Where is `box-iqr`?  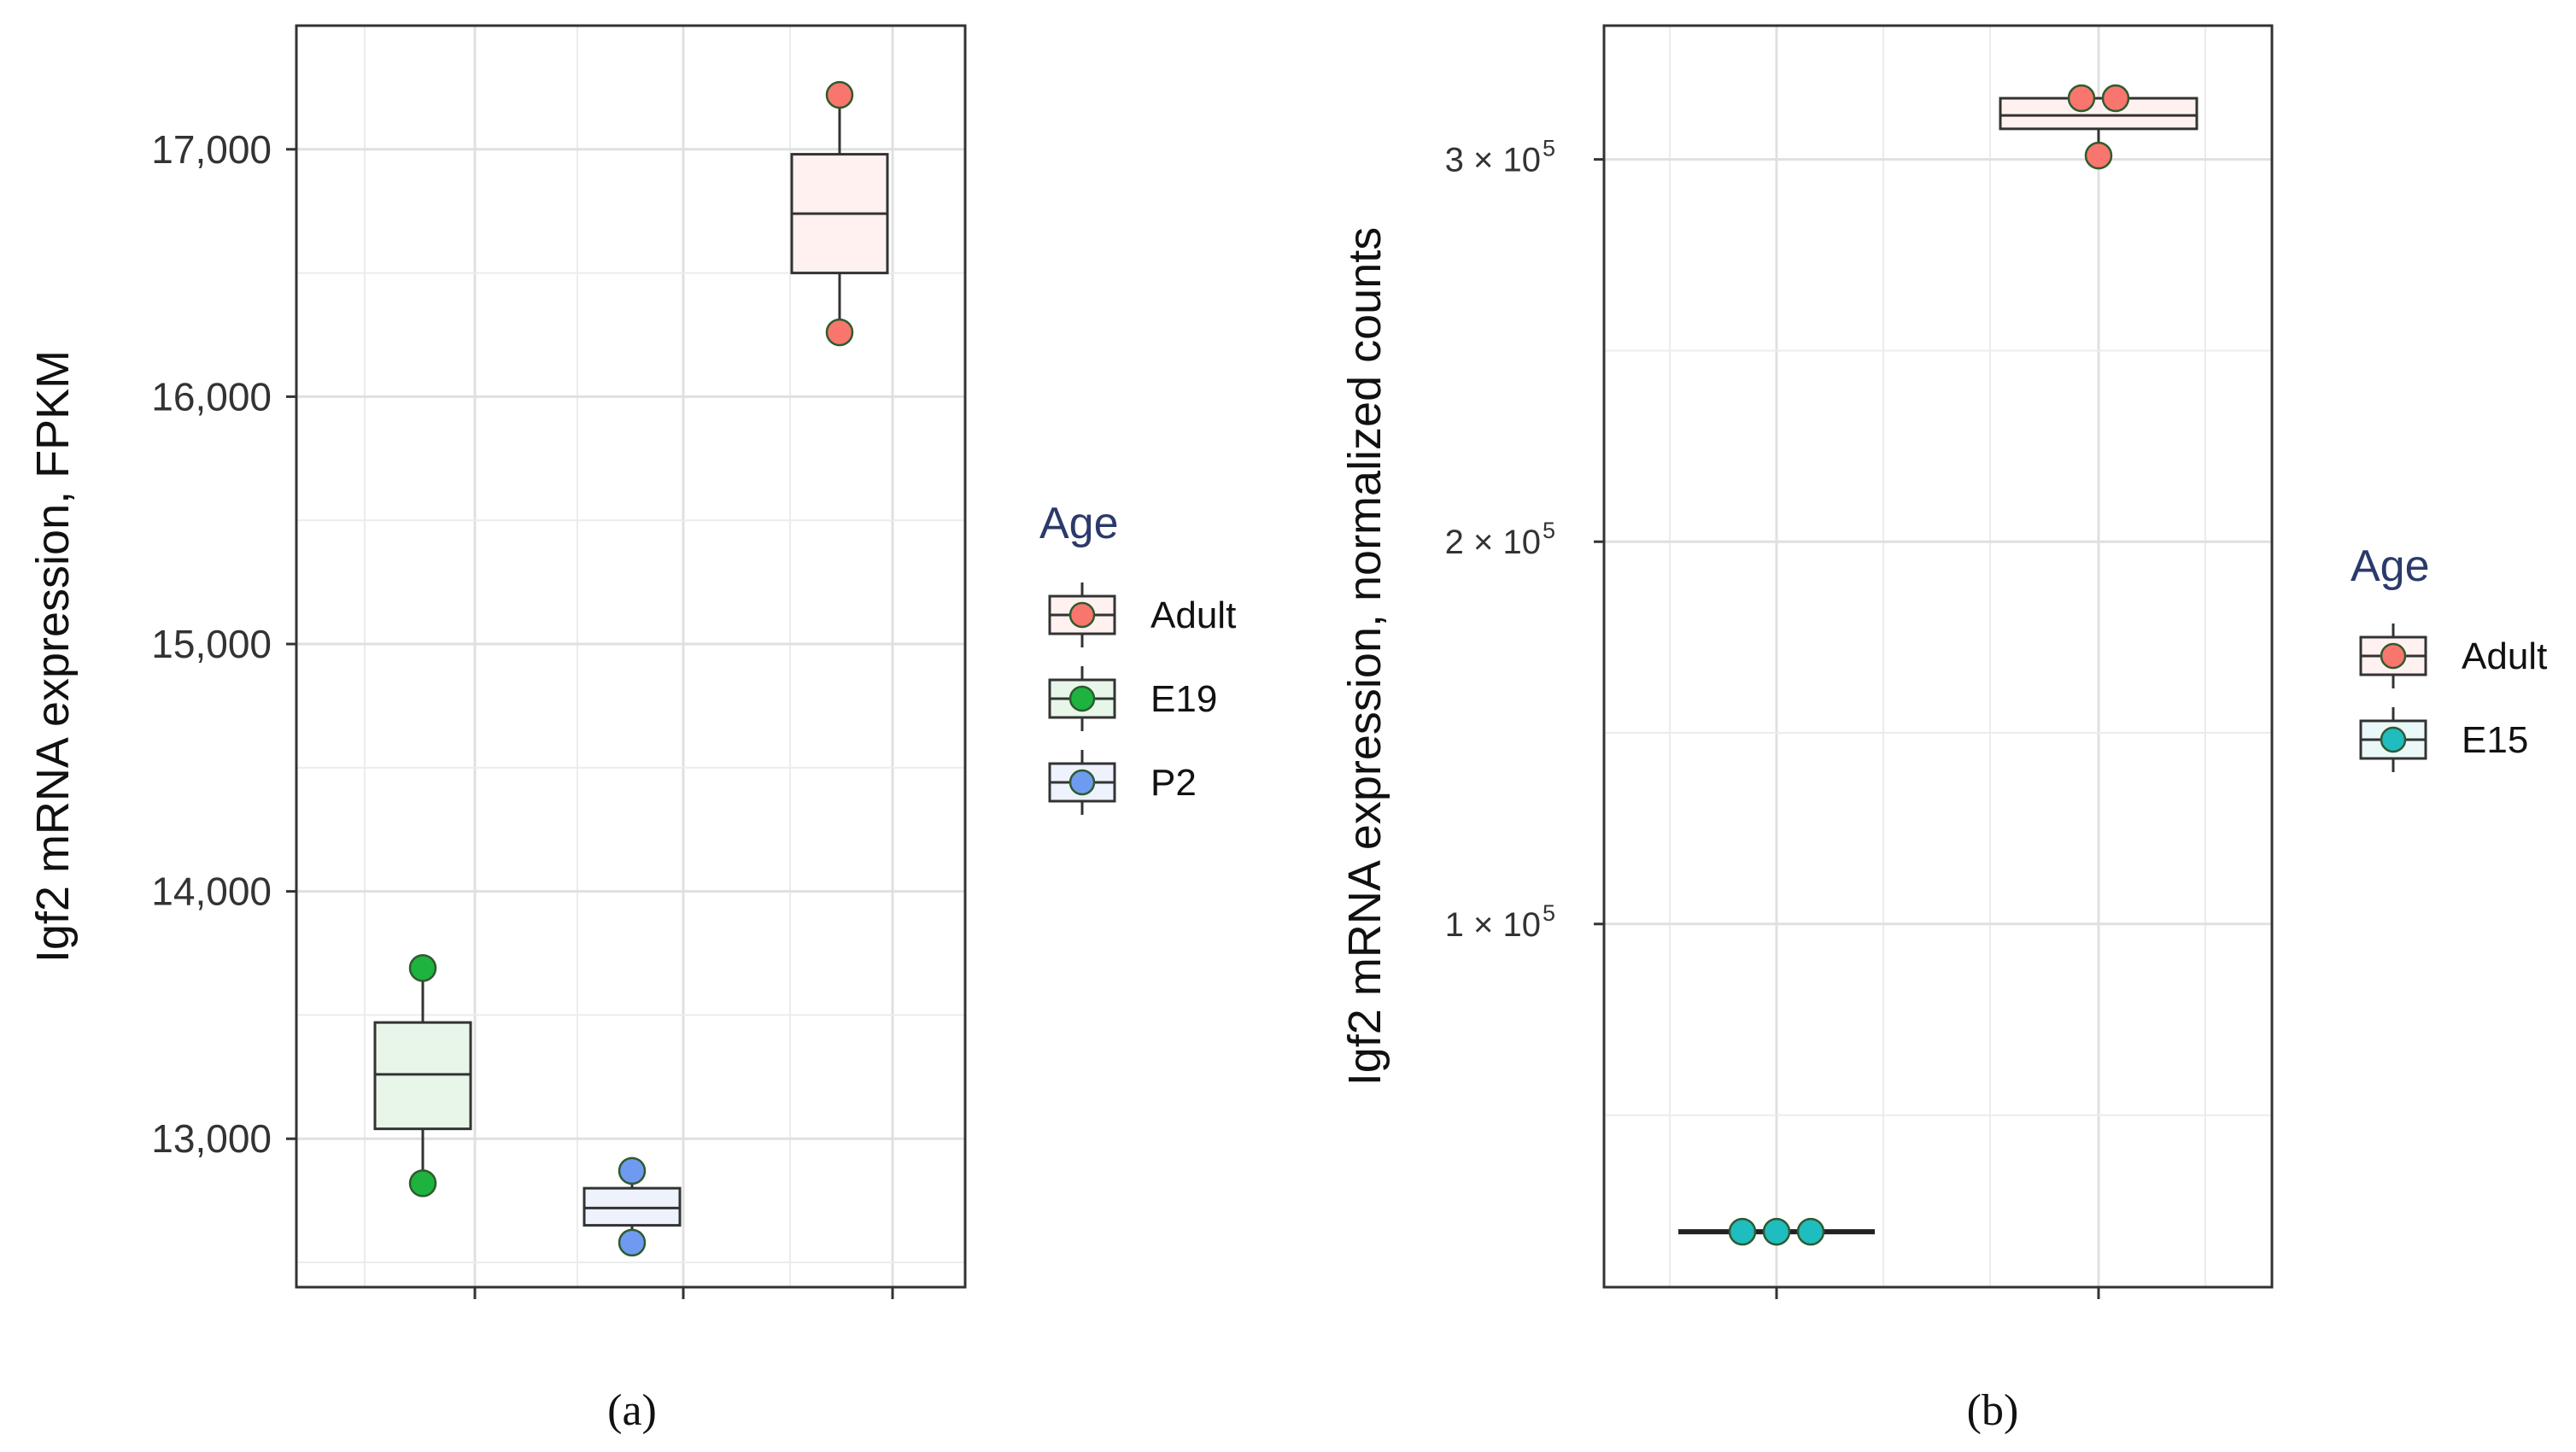
box-iqr is located at coordinates (2098, 114).